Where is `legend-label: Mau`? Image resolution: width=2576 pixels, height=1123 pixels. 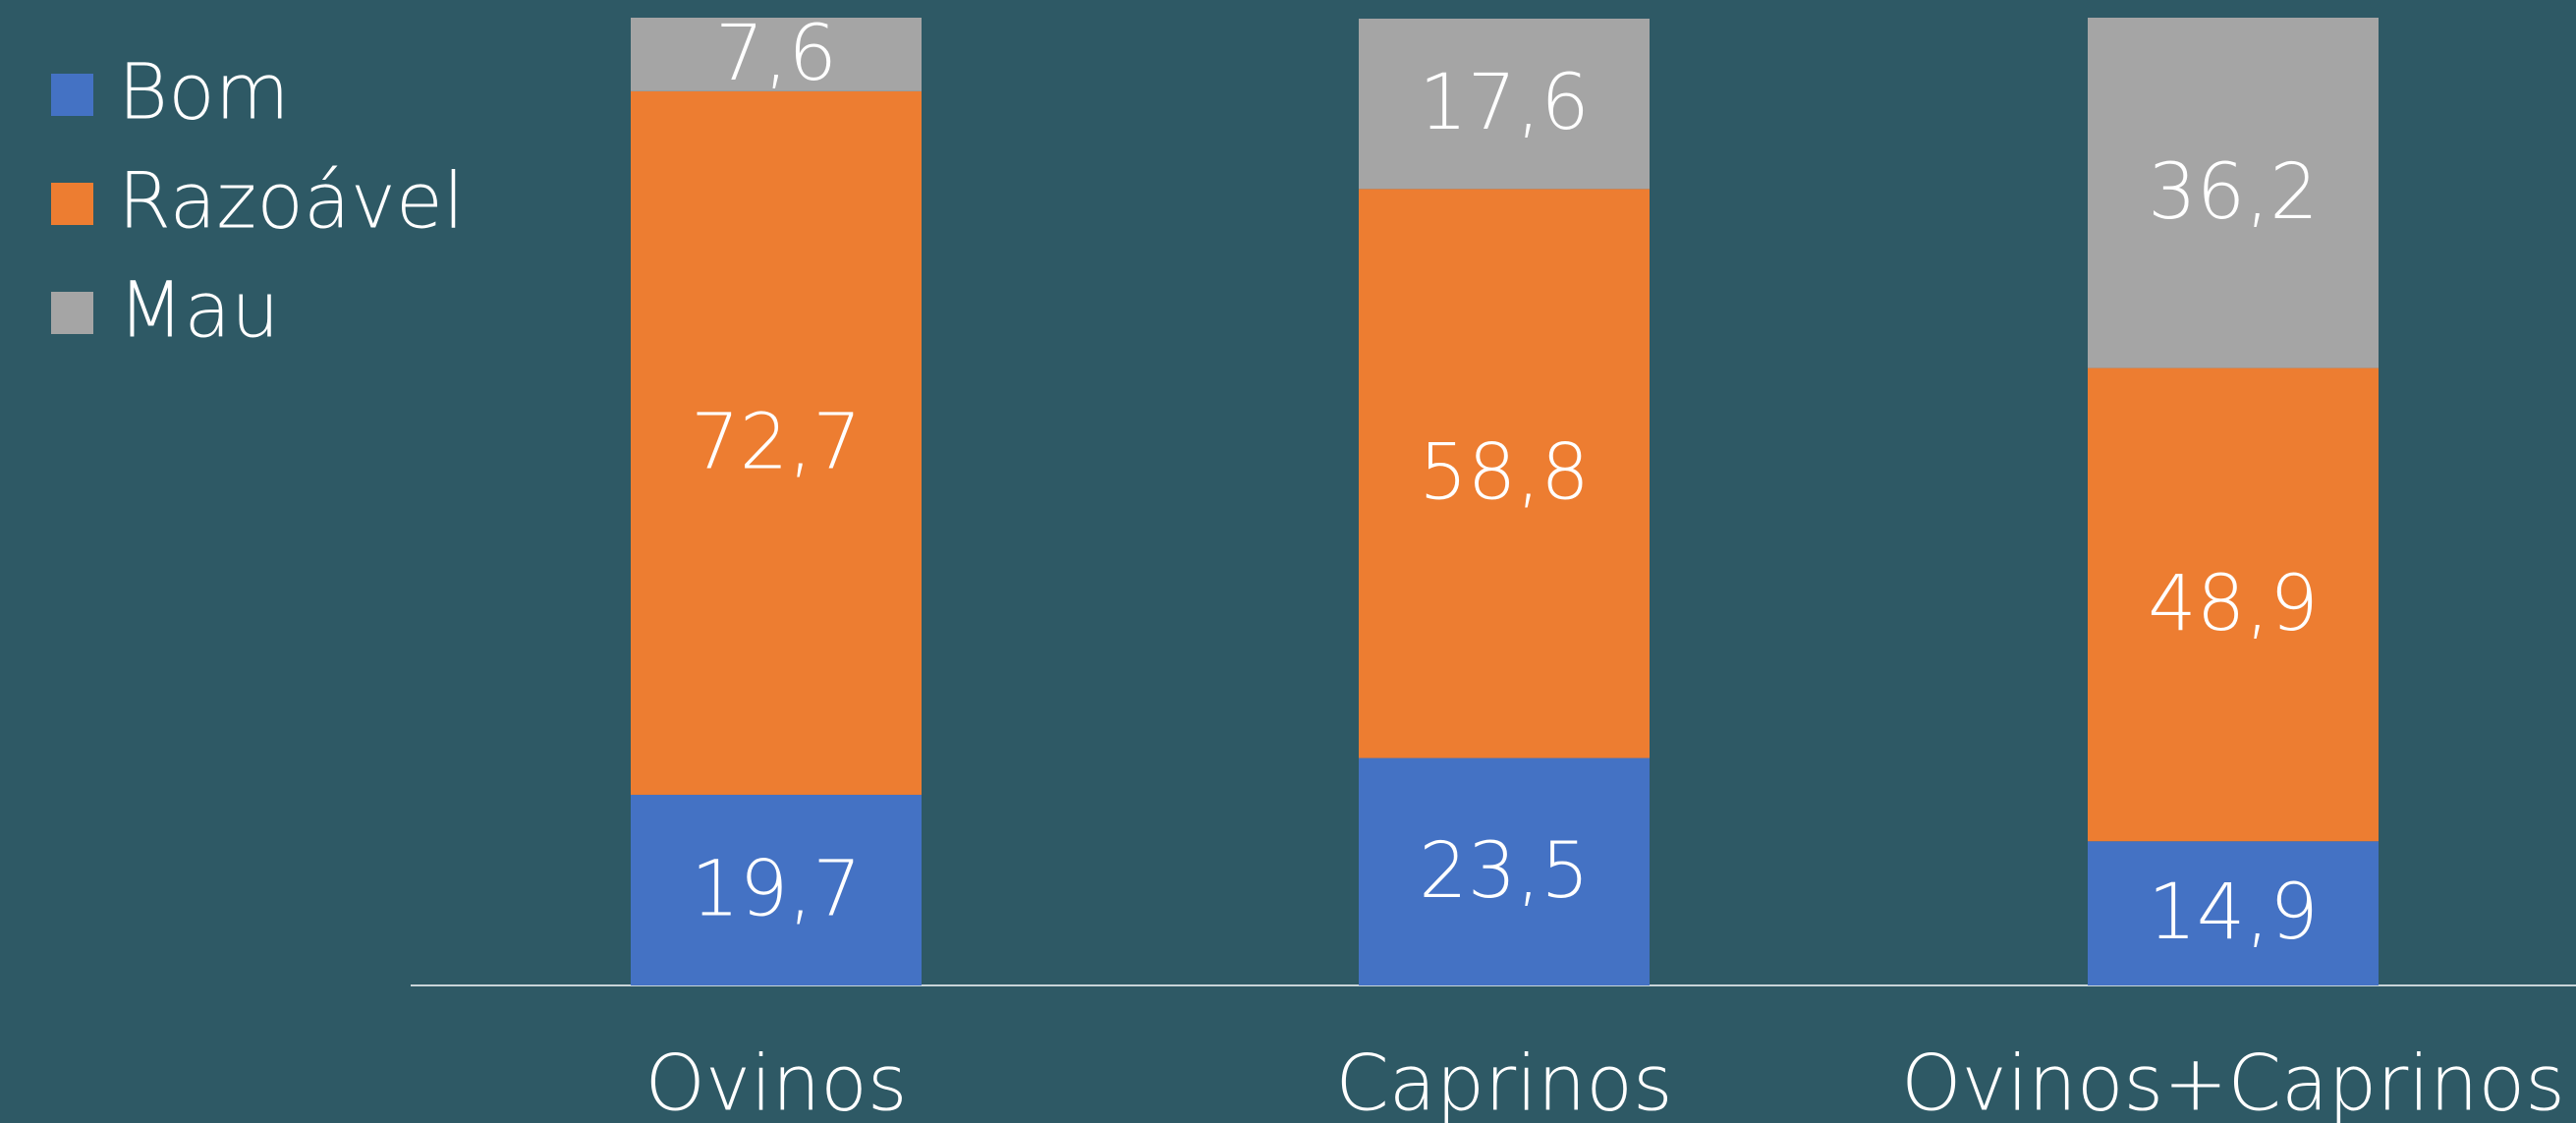
legend-label: Mau is located at coordinates (199, 311).